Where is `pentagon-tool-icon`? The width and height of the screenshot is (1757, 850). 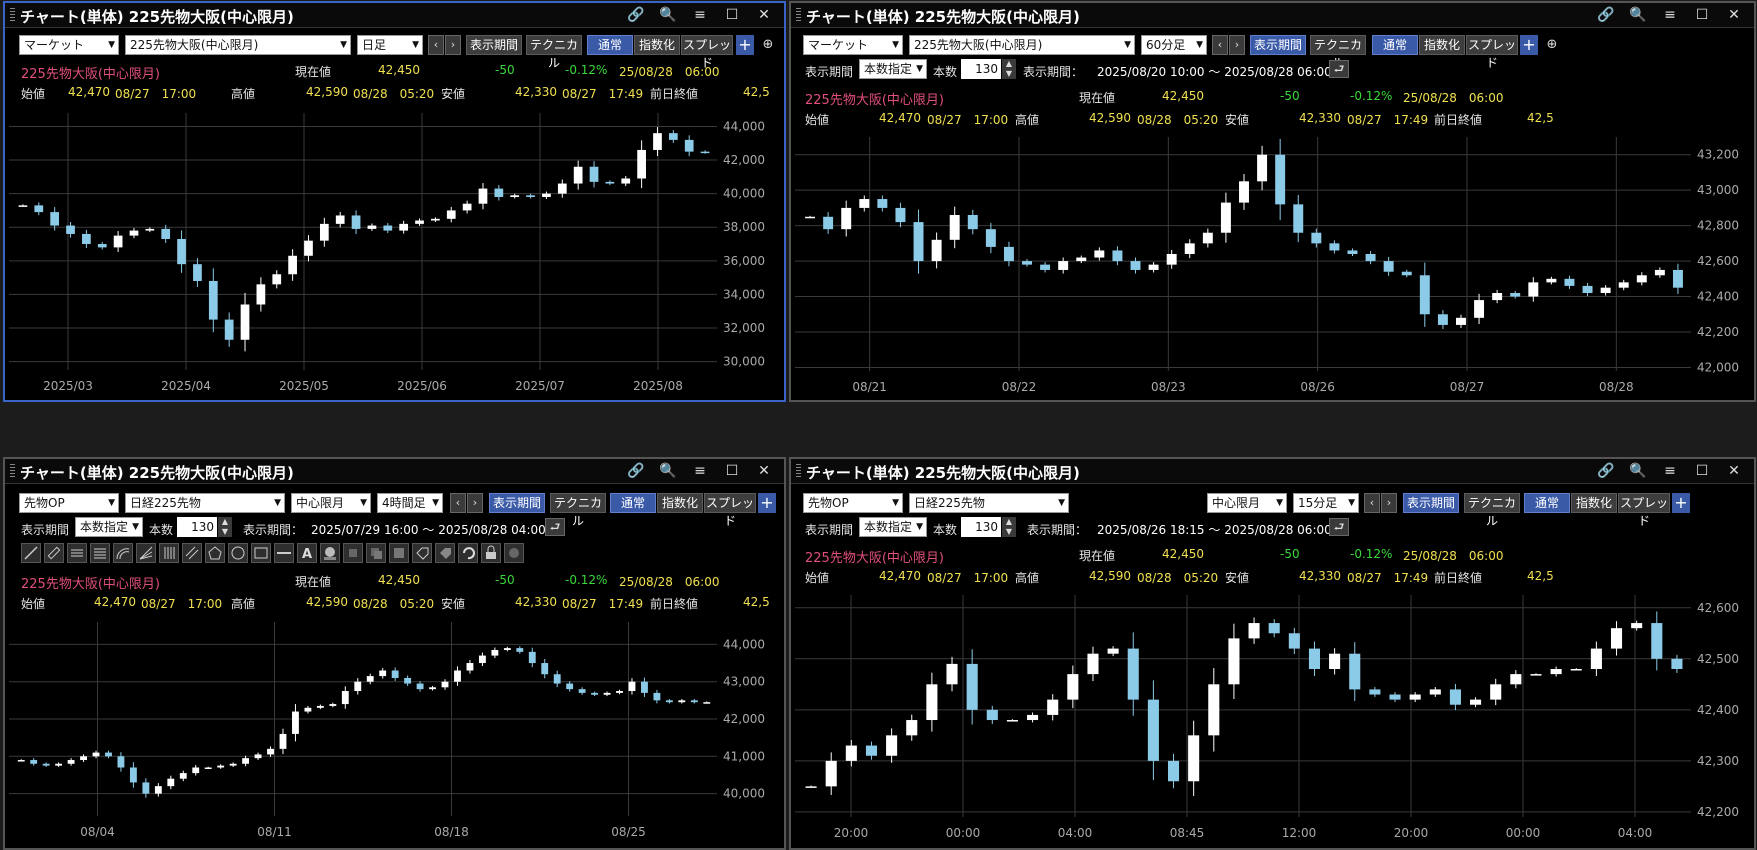 pentagon-tool-icon is located at coordinates (215, 553).